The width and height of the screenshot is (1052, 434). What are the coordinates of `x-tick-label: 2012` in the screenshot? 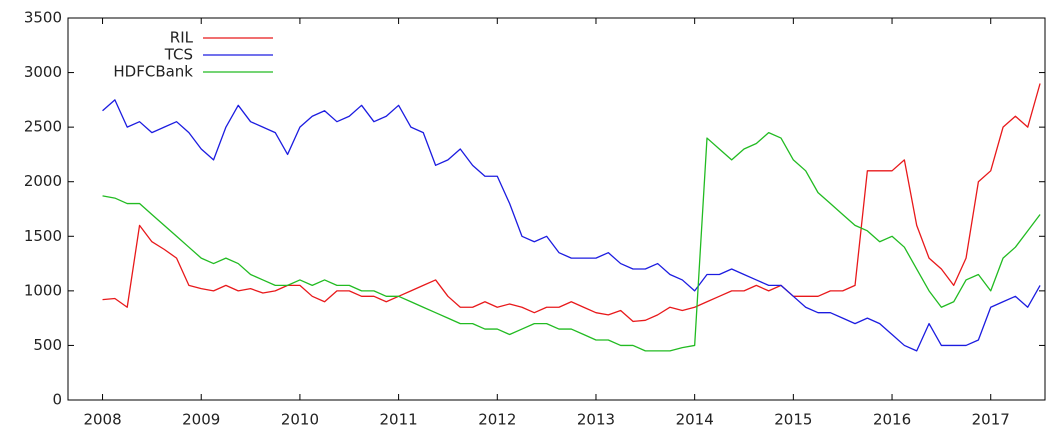 It's located at (497, 420).